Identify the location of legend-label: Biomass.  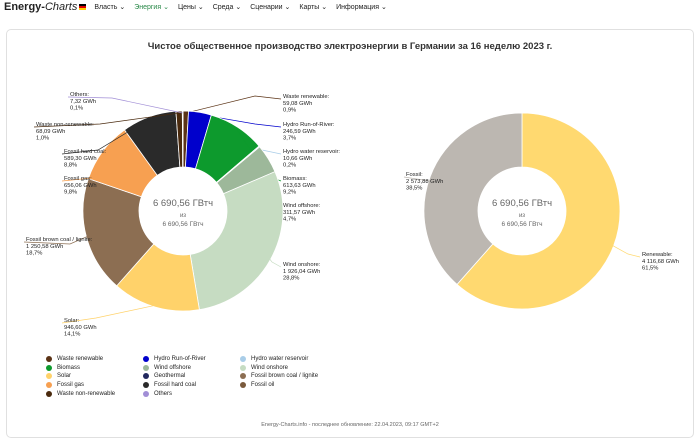
(69, 367).